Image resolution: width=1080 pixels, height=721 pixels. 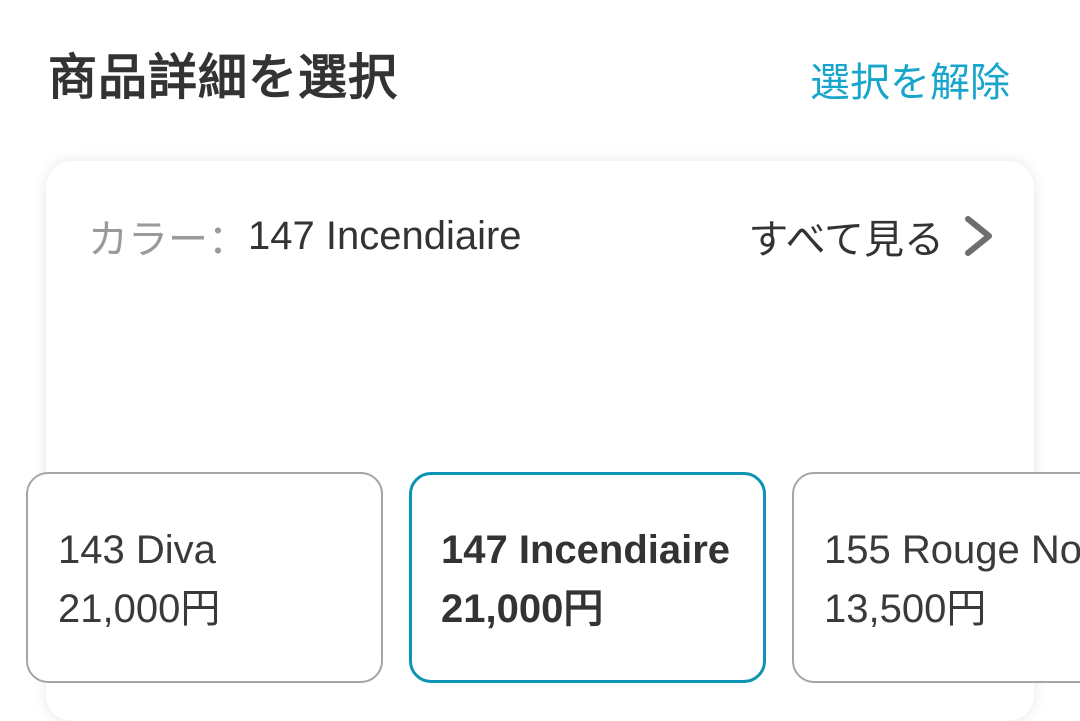 I want to click on attribute-label: カラー, so click(x=148, y=240).